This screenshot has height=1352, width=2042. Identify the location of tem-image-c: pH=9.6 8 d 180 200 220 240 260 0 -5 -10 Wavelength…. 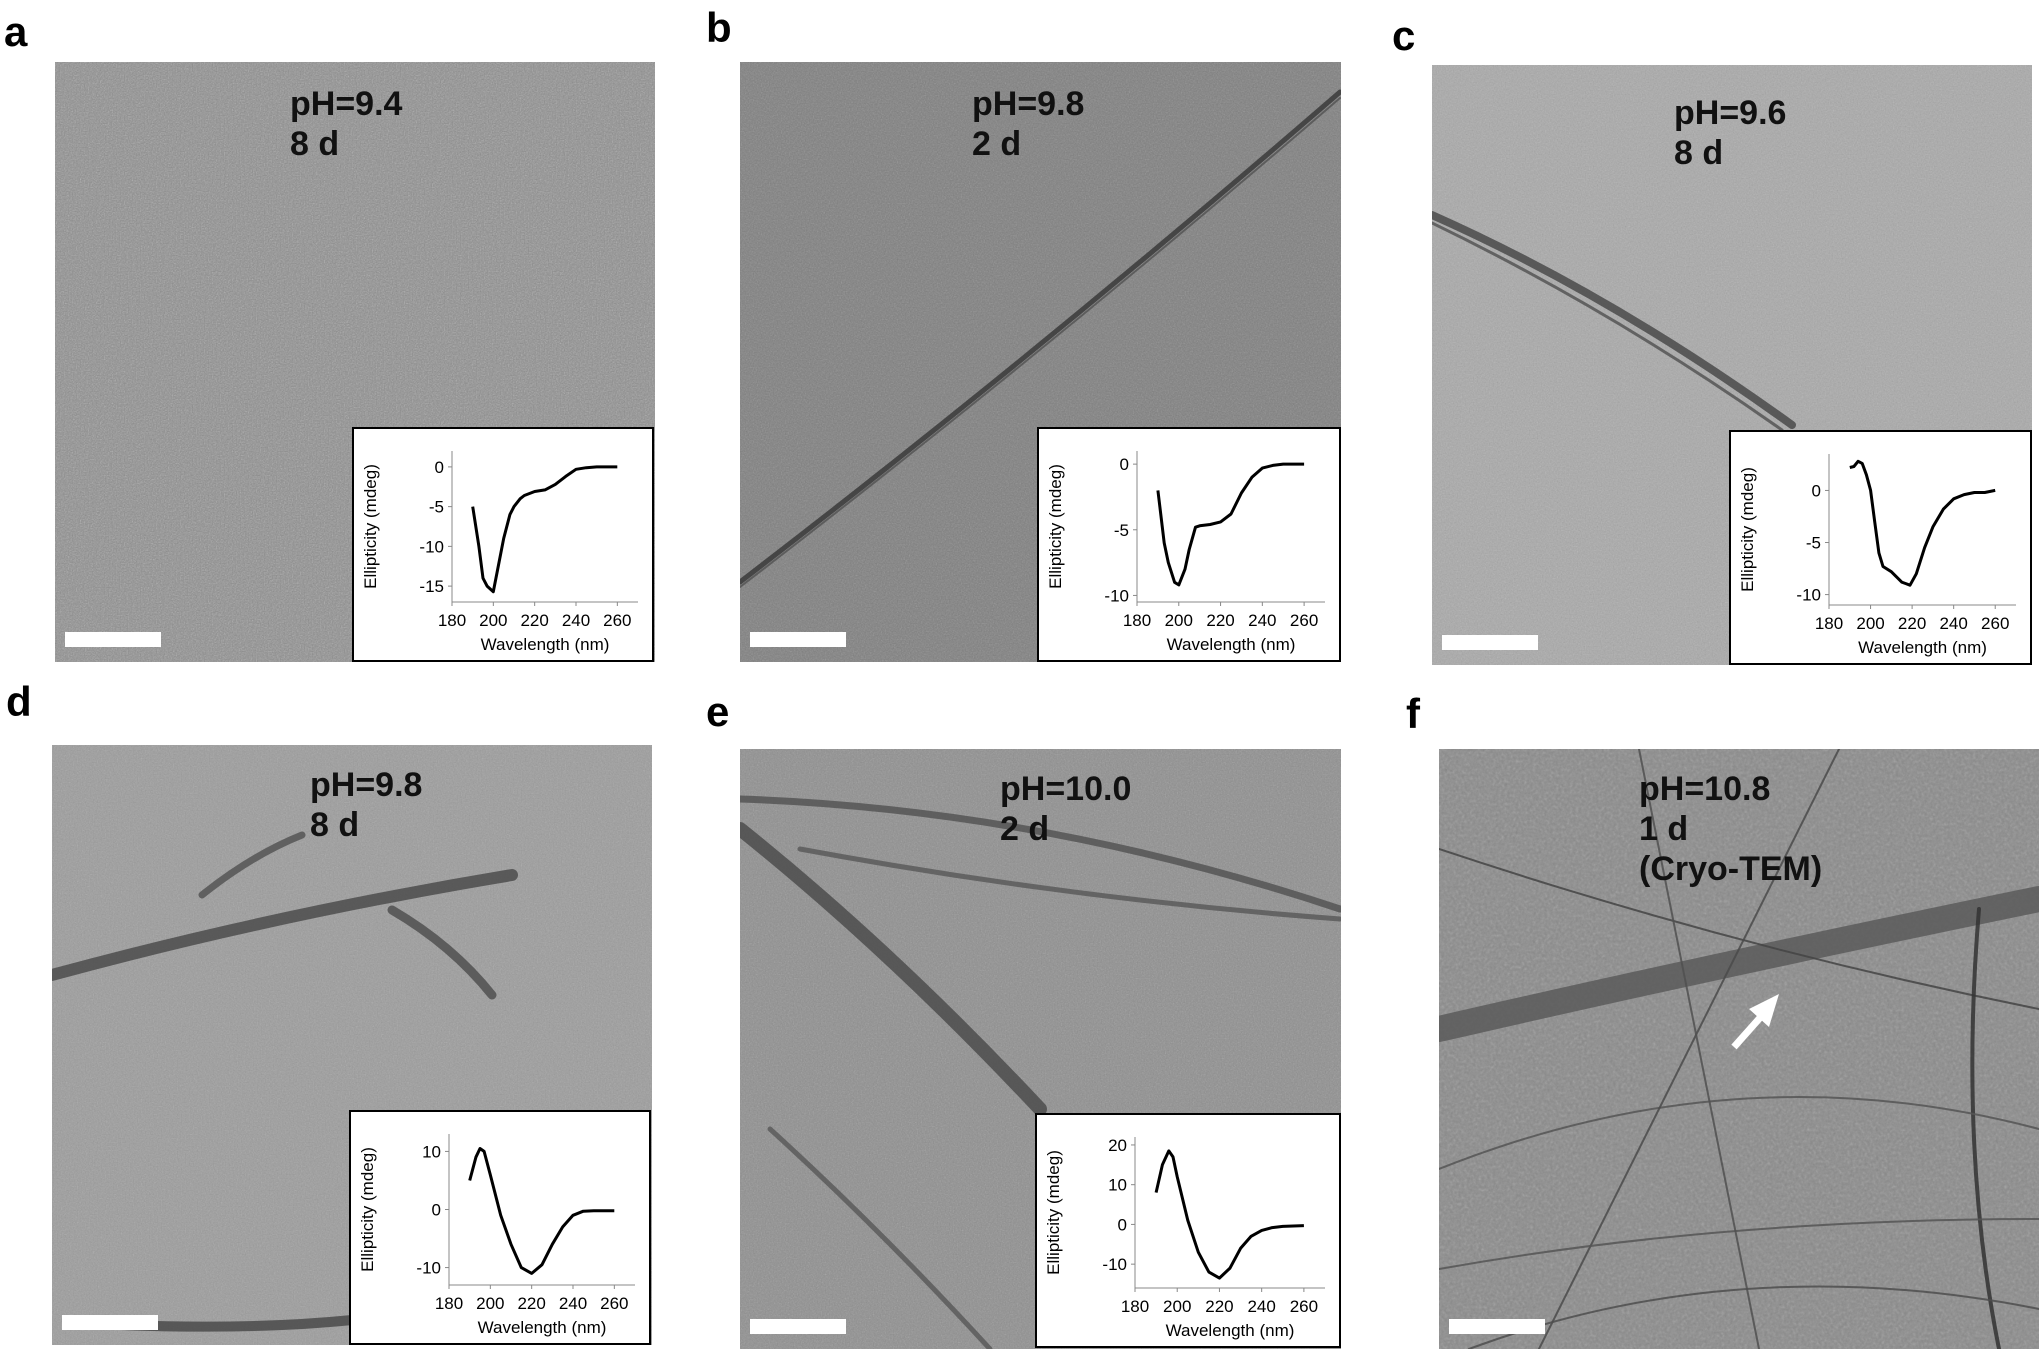
(1732, 365).